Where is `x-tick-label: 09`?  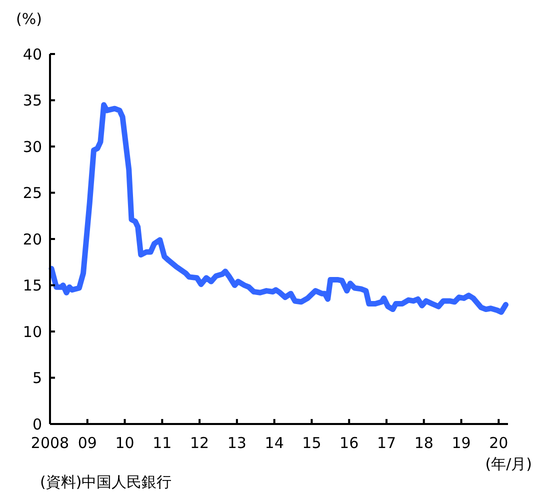 x-tick-label: 09 is located at coordinates (87, 443).